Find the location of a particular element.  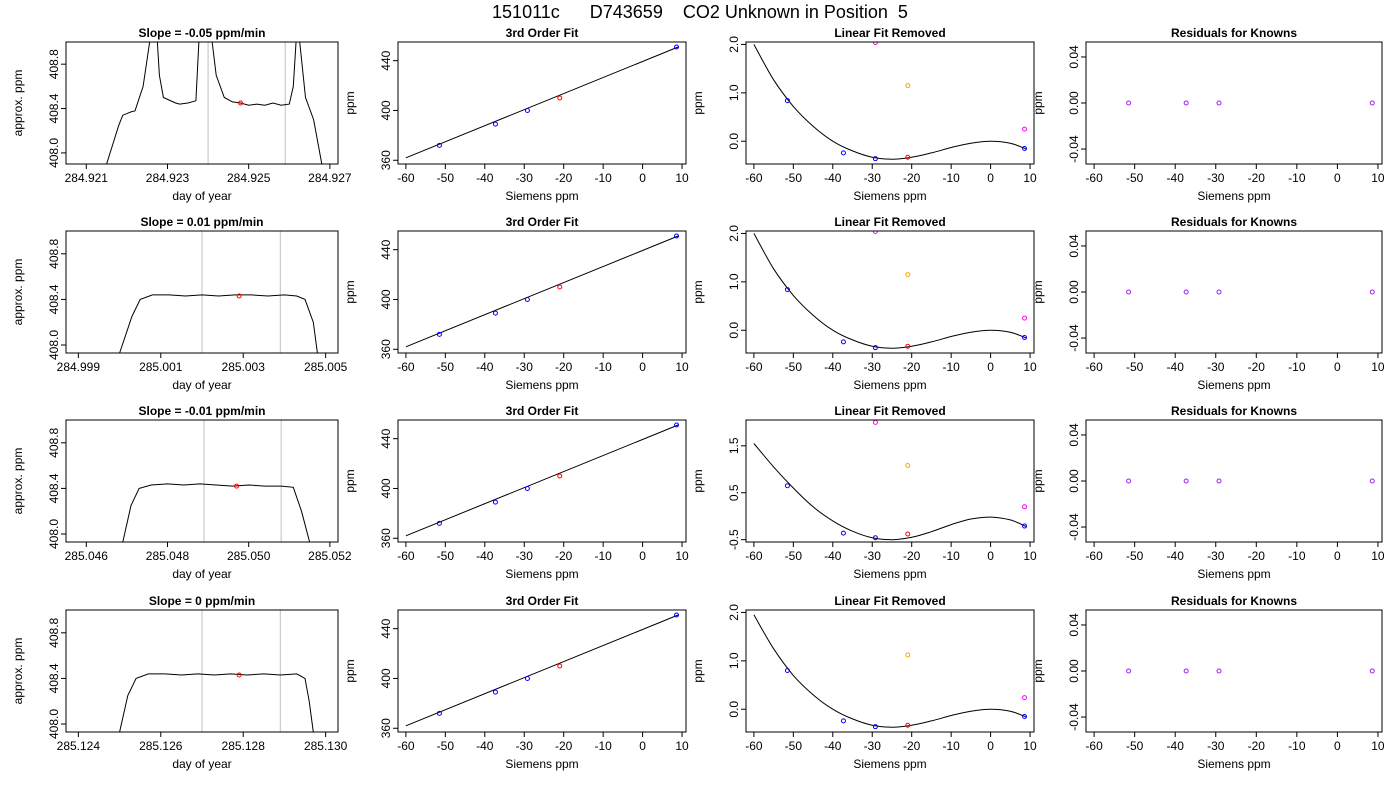

x-tick-label: 285.126 is located at coordinates (161, 746).